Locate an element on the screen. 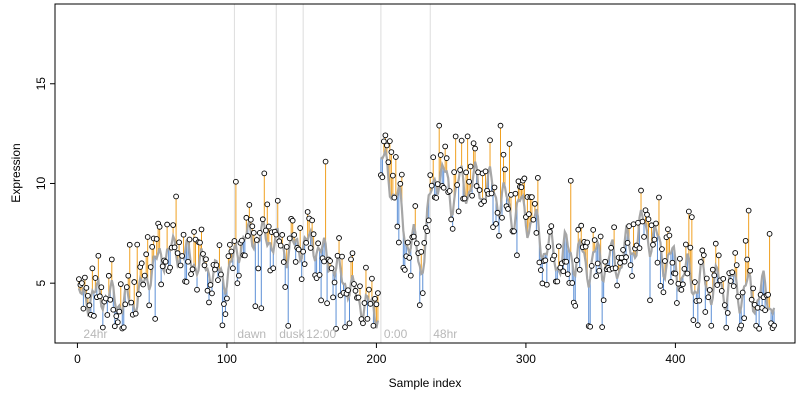 Image resolution: width=800 pixels, height=400 pixels. annotation-label-1: dawn is located at coordinates (251, 334).